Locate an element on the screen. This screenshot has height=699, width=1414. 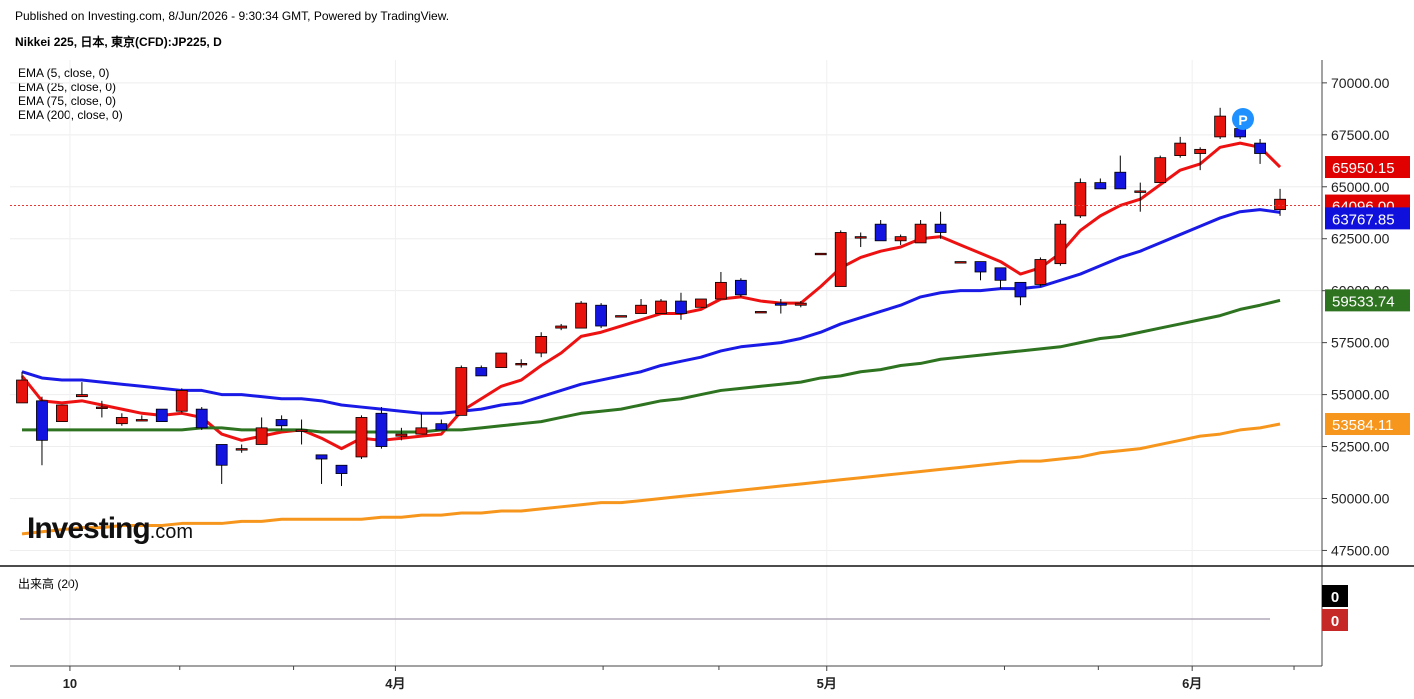
volume-pane-label: 出来高 (20) is located at coordinates (48, 584).